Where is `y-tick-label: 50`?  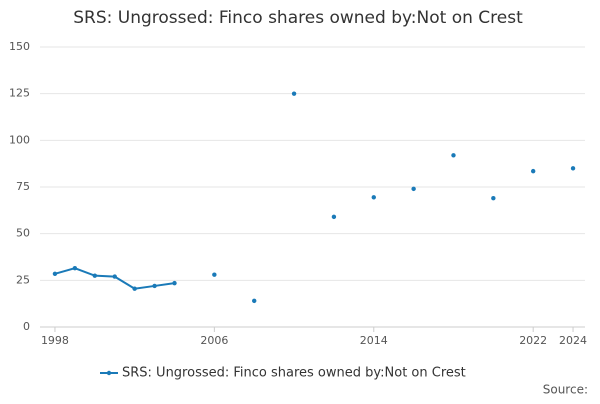
y-tick-label: 50 is located at coordinates (23, 233).